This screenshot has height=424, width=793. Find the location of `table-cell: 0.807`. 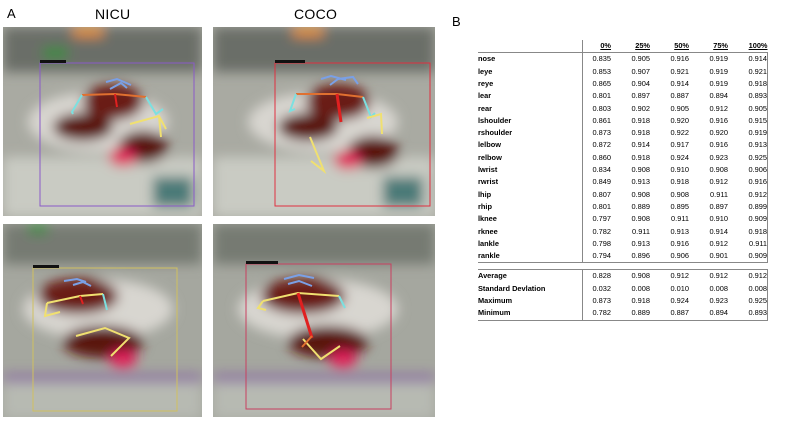

table-cell: 0.807 is located at coordinates (602, 194).